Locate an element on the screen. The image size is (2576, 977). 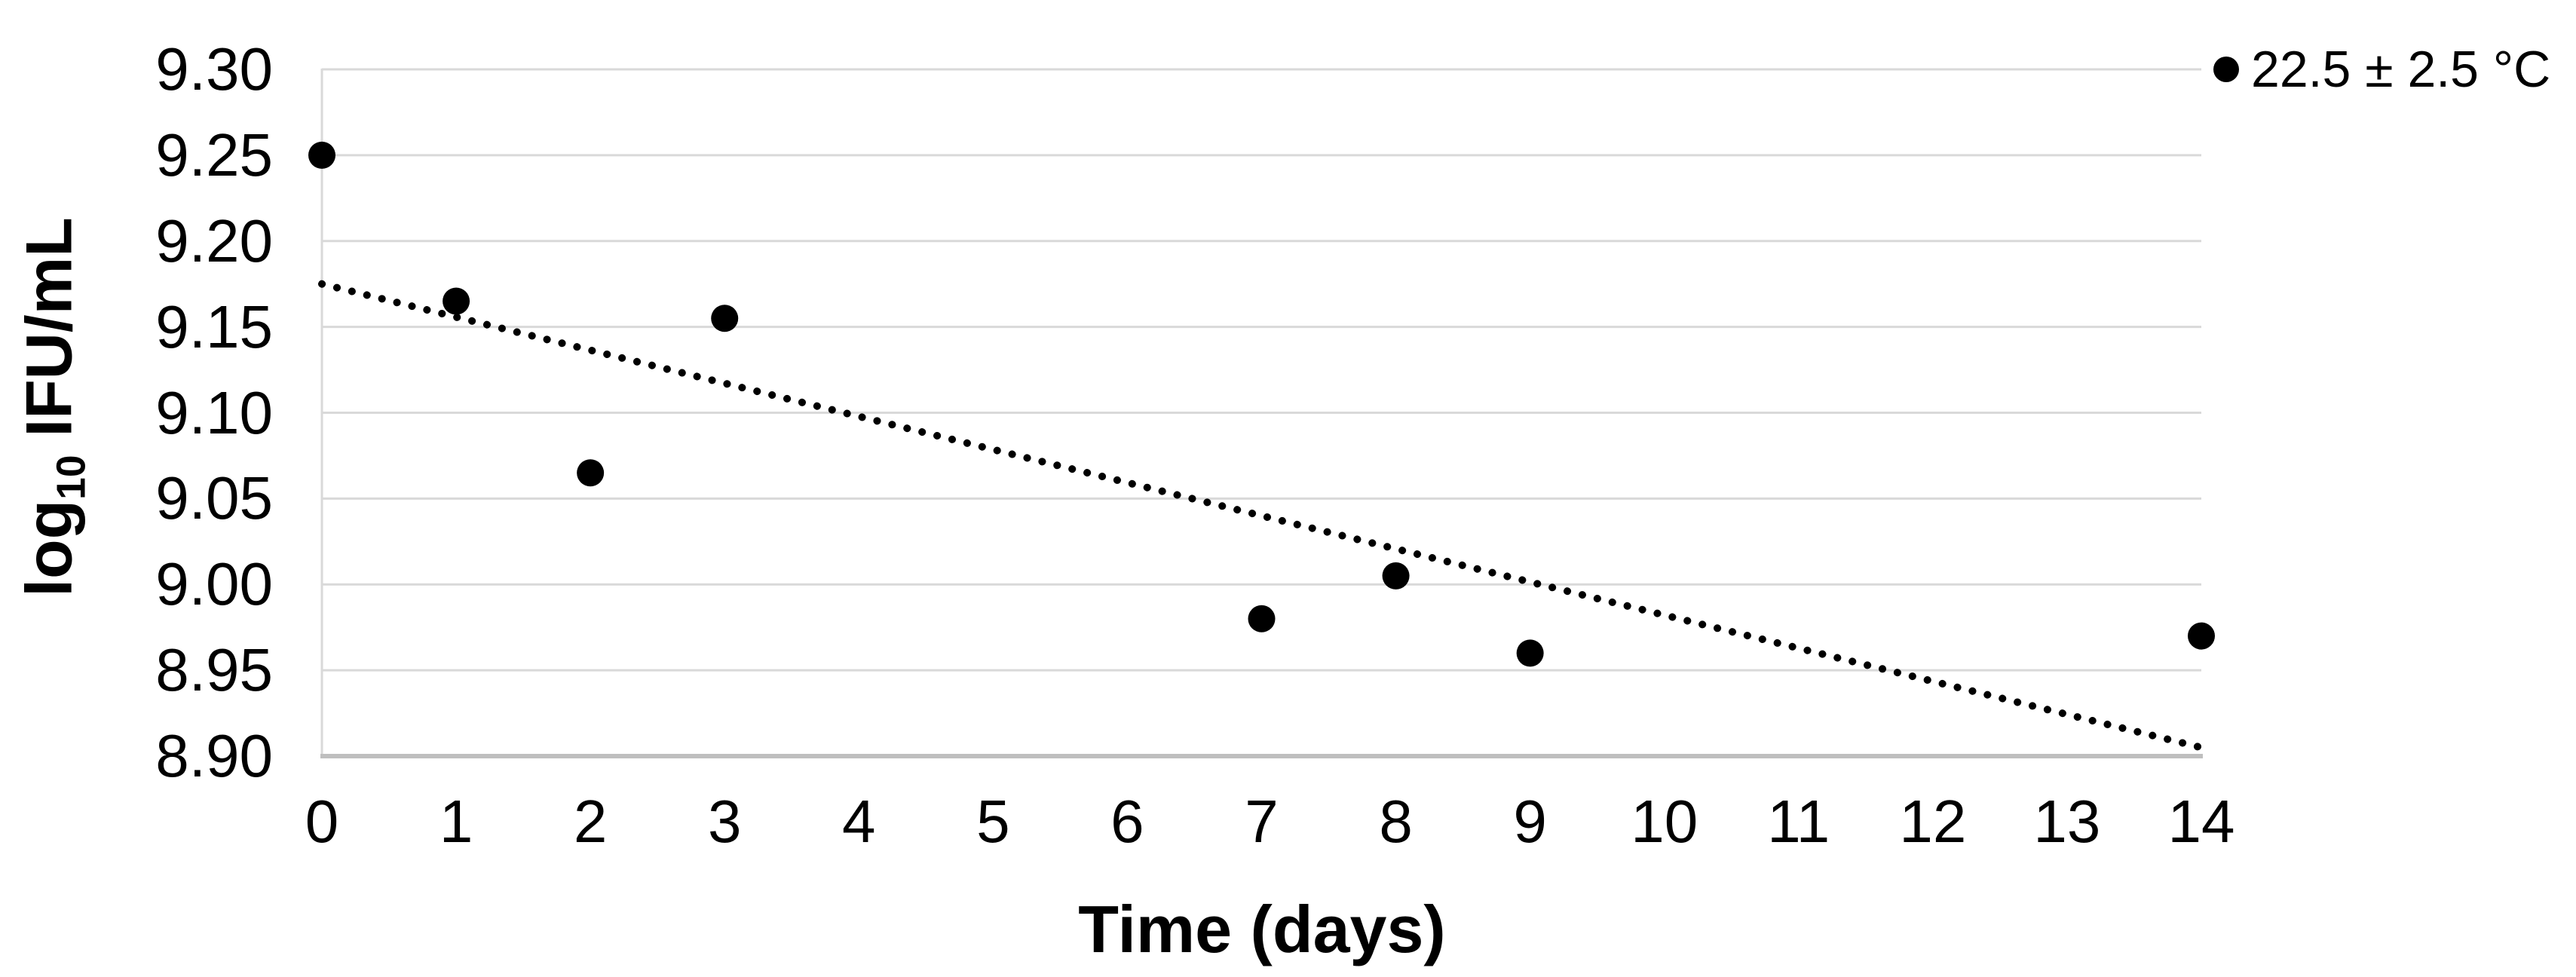
x-tick-label: 13 is located at coordinates (2067, 821).